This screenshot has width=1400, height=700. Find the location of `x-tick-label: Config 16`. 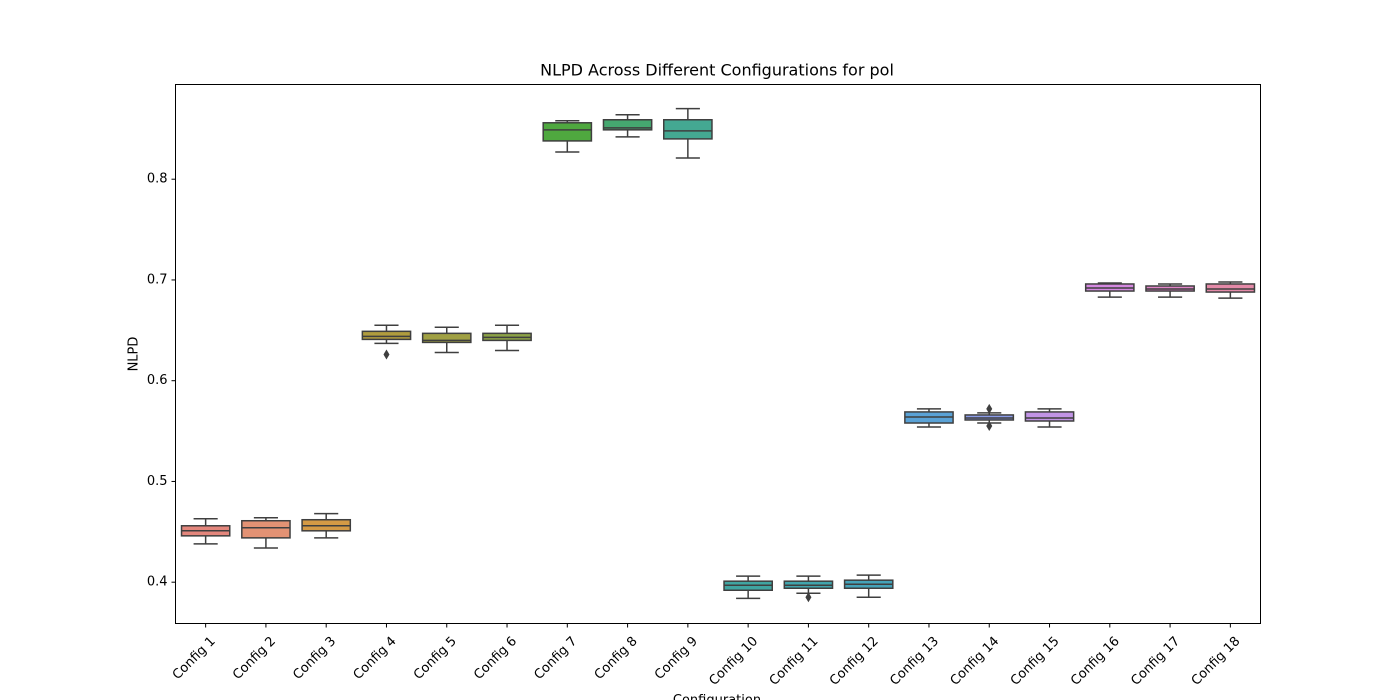

x-tick-label: Config 16 is located at coordinates (1095, 661).